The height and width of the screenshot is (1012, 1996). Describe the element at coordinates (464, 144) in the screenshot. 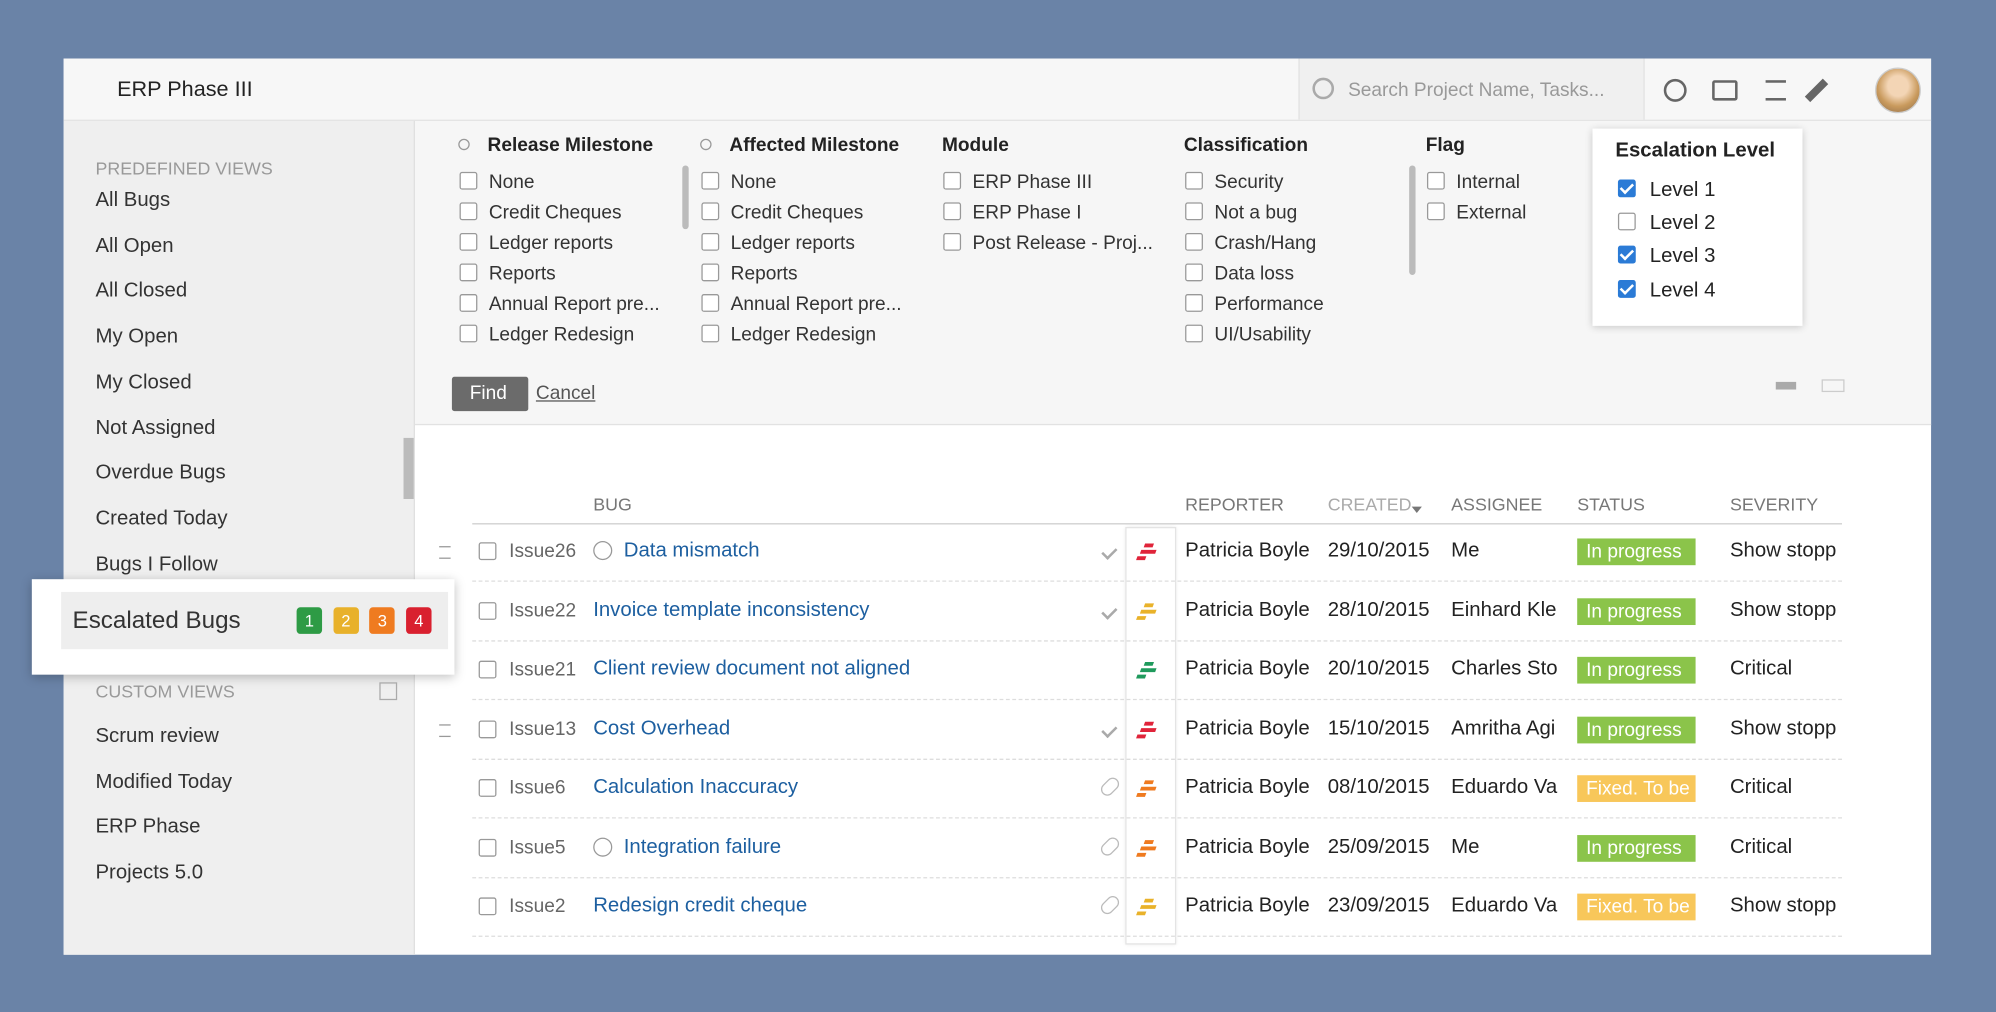

I see `filter-search-icon` at that location.